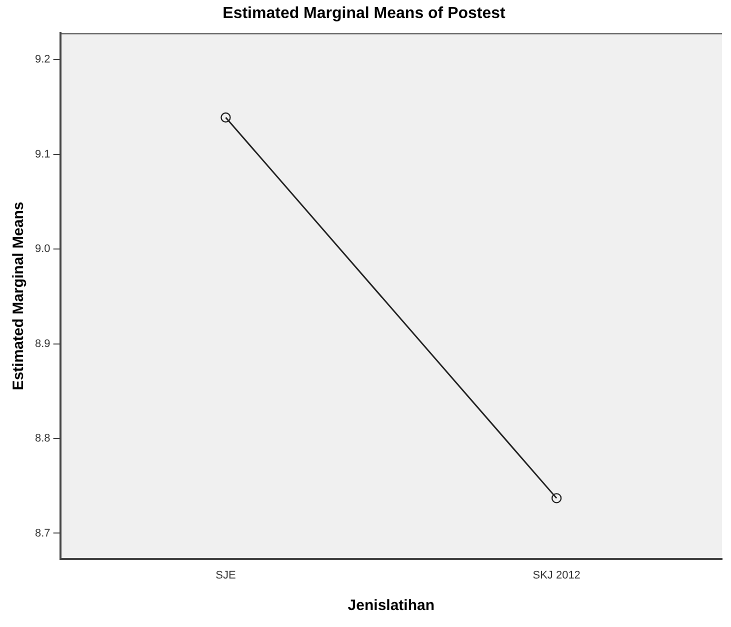 This screenshot has height=627, width=731. Describe the element at coordinates (364, 13) in the screenshot. I see `chart-title: Estimated Marginal Means of Postest` at that location.